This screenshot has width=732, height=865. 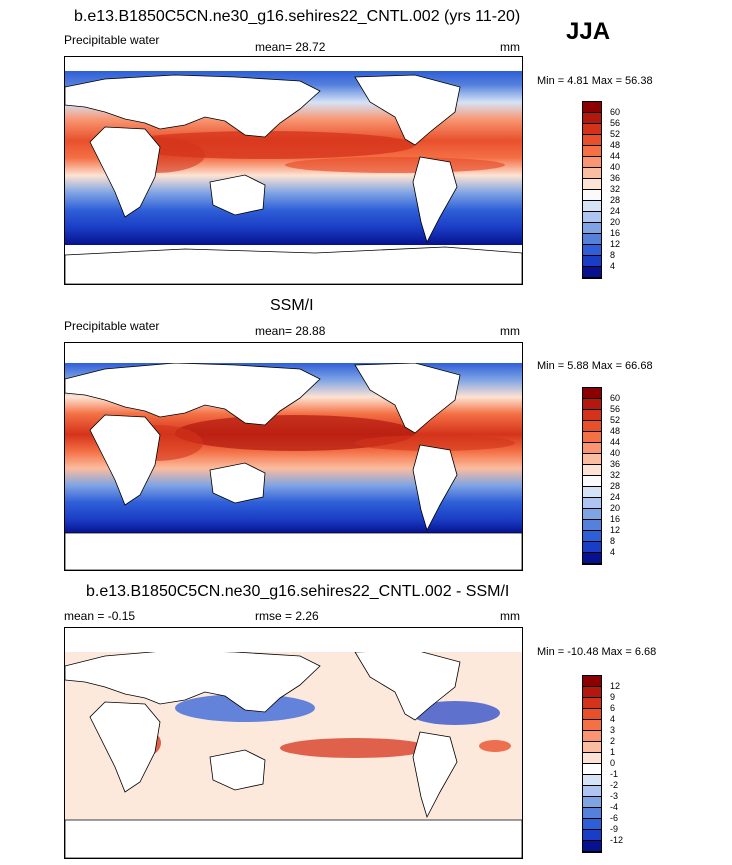 What do you see at coordinates (615, 409) in the screenshot?
I see `colorbar-tick-label: 56` at bounding box center [615, 409].